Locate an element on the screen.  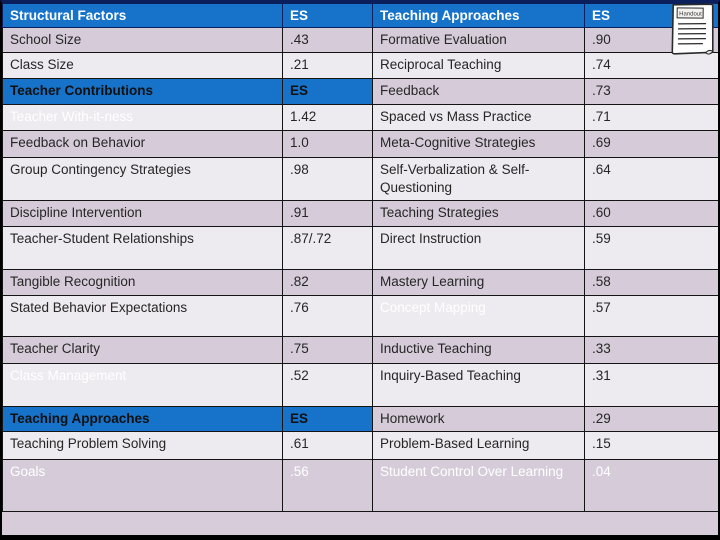
table-cell: .21 is located at coordinates (327, 65).